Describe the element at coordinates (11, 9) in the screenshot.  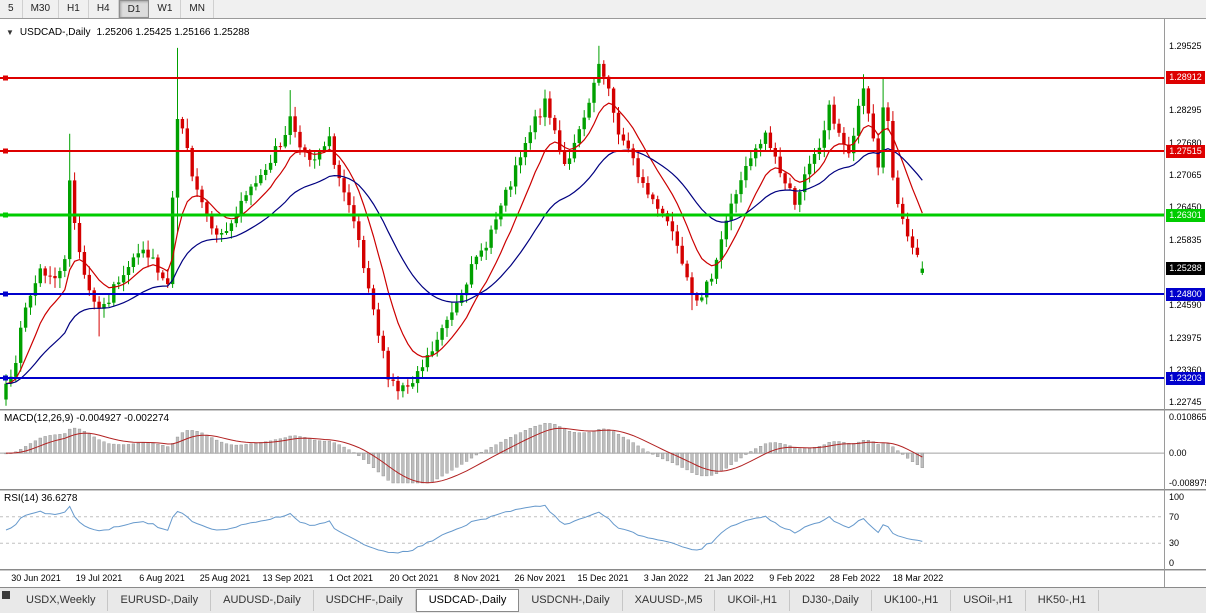
I see `timeframe-button-5: 5` at that location.